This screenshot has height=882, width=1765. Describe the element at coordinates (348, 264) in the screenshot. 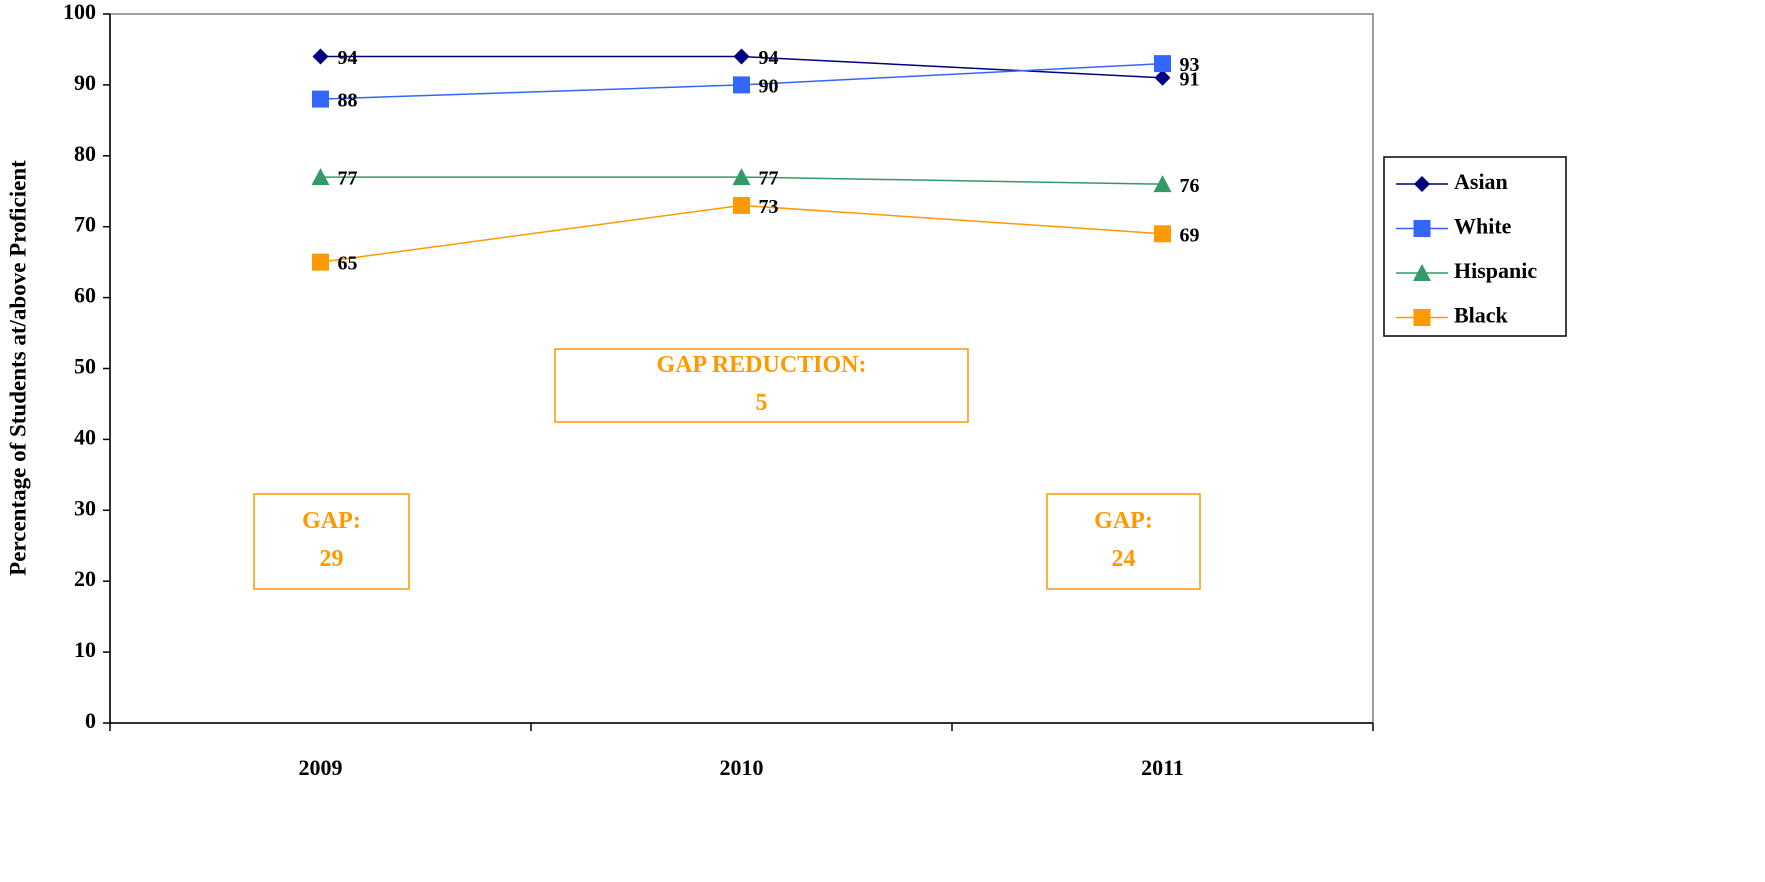

I see `data-label: 65` at that location.